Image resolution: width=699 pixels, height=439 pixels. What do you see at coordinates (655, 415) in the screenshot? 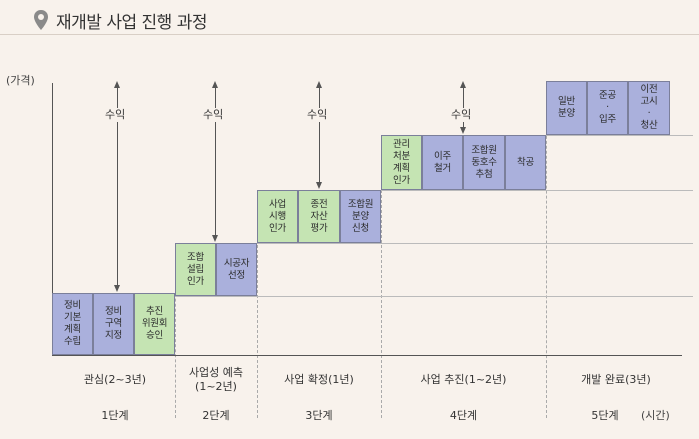
I see `x-axis-label: (시간)` at bounding box center [655, 415].